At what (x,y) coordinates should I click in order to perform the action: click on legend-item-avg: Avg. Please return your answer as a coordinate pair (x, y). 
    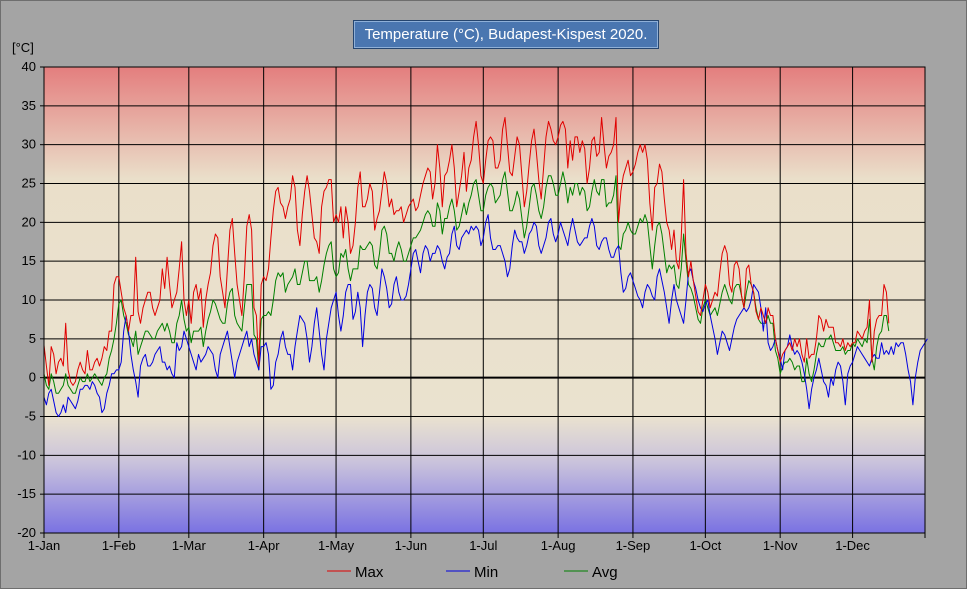
    Looking at the image, I should click on (591, 572).